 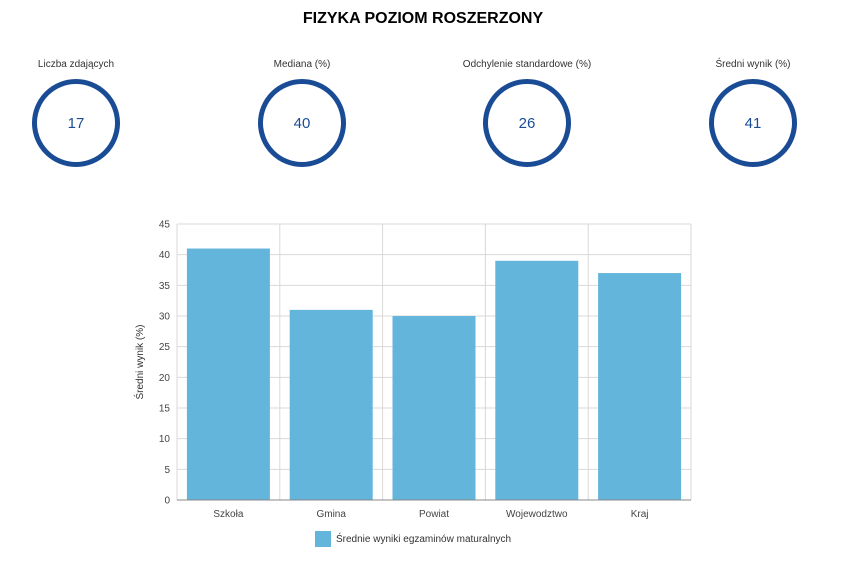 I want to click on y-tick-label: 5, so click(x=167, y=470).